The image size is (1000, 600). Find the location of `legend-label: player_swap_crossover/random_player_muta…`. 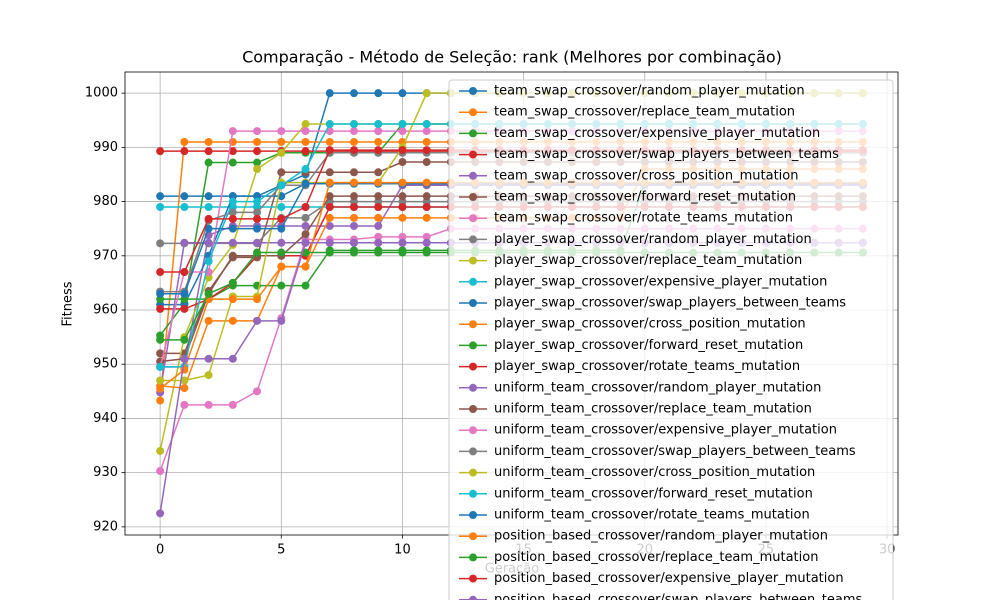

legend-label: player_swap_crossover/random_player_muta… is located at coordinates (653, 239).